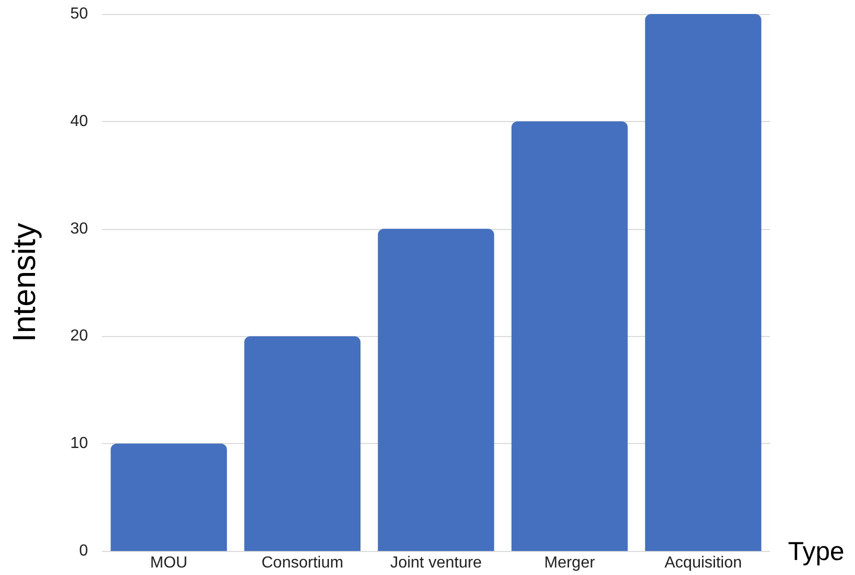 The height and width of the screenshot is (575, 855). What do you see at coordinates (83, 551) in the screenshot?
I see `y-tick-label: 0` at bounding box center [83, 551].